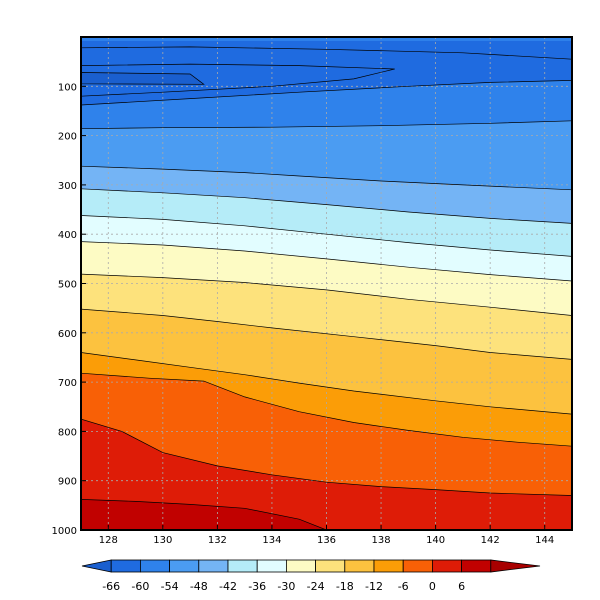  What do you see at coordinates (228, 586) in the screenshot?
I see `colorbar-label: -42` at bounding box center [228, 586].